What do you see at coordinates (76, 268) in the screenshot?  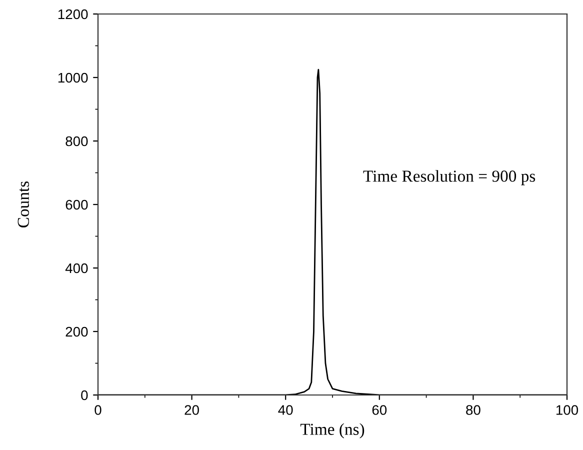 I see `y-tick-label: 400` at bounding box center [76, 268].